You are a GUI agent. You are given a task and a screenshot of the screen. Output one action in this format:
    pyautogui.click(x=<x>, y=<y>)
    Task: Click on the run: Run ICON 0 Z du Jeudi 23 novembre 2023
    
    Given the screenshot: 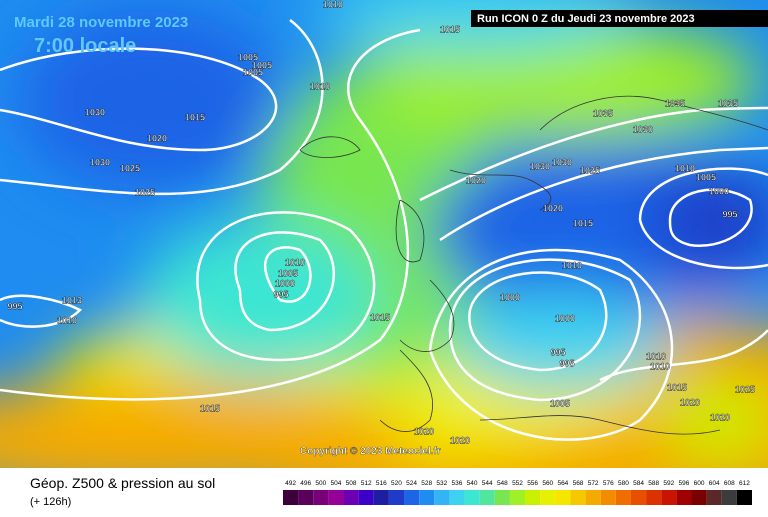 What is the action you would take?
    pyautogui.click(x=586, y=19)
    